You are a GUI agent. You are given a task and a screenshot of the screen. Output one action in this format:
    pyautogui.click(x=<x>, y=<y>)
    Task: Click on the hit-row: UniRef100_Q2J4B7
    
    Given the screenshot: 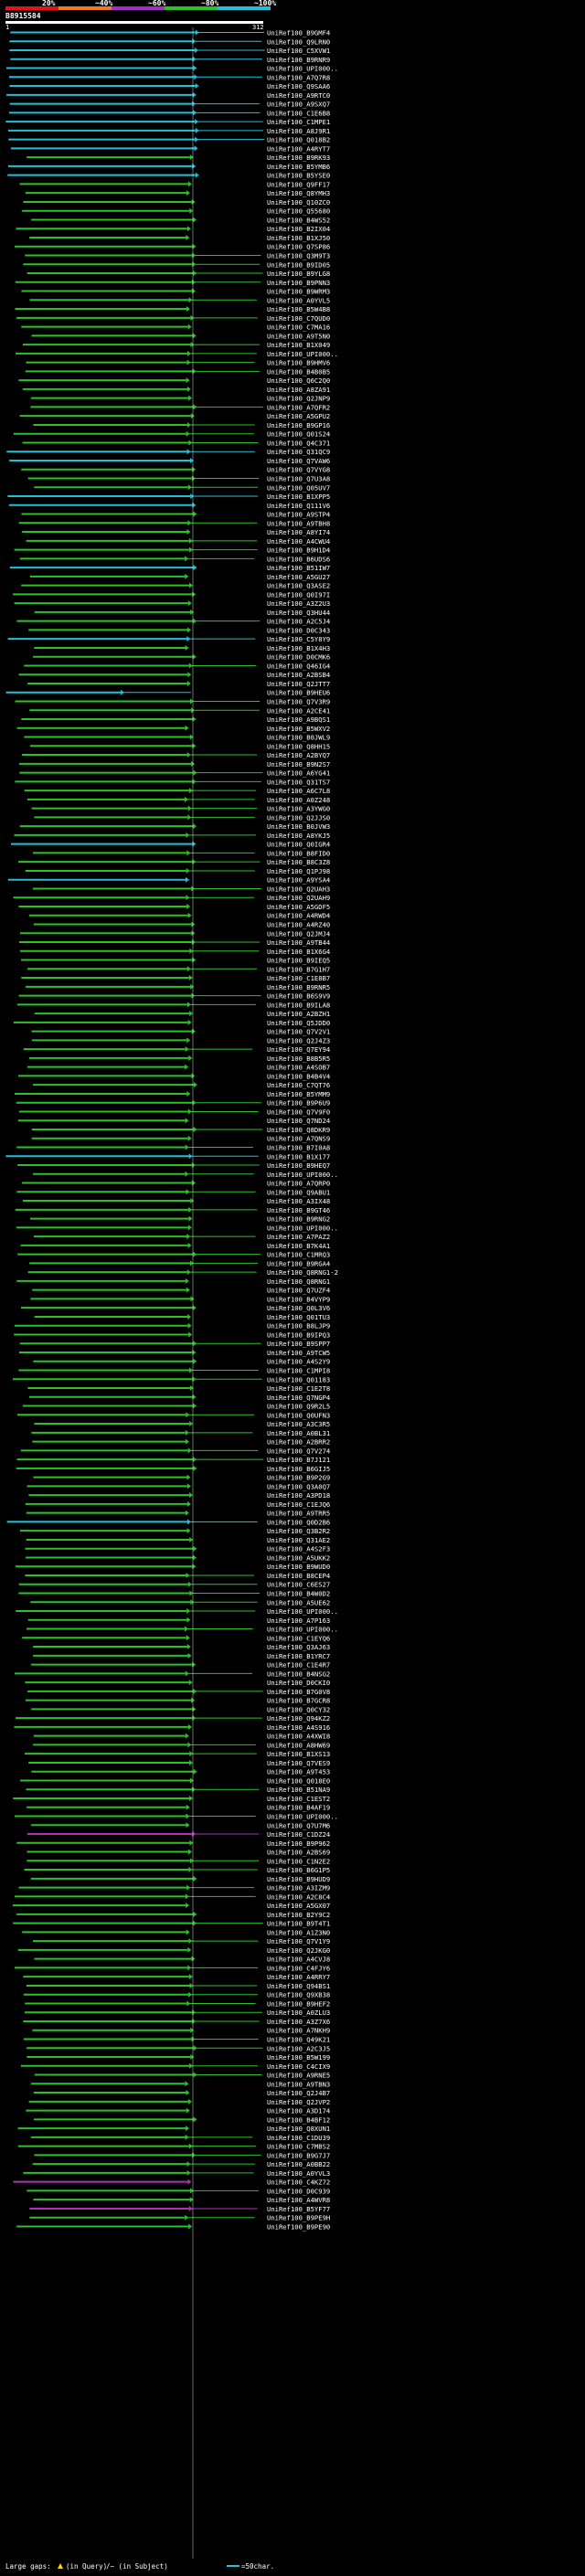 What is the action you would take?
    pyautogui.click(x=182, y=2093)
    